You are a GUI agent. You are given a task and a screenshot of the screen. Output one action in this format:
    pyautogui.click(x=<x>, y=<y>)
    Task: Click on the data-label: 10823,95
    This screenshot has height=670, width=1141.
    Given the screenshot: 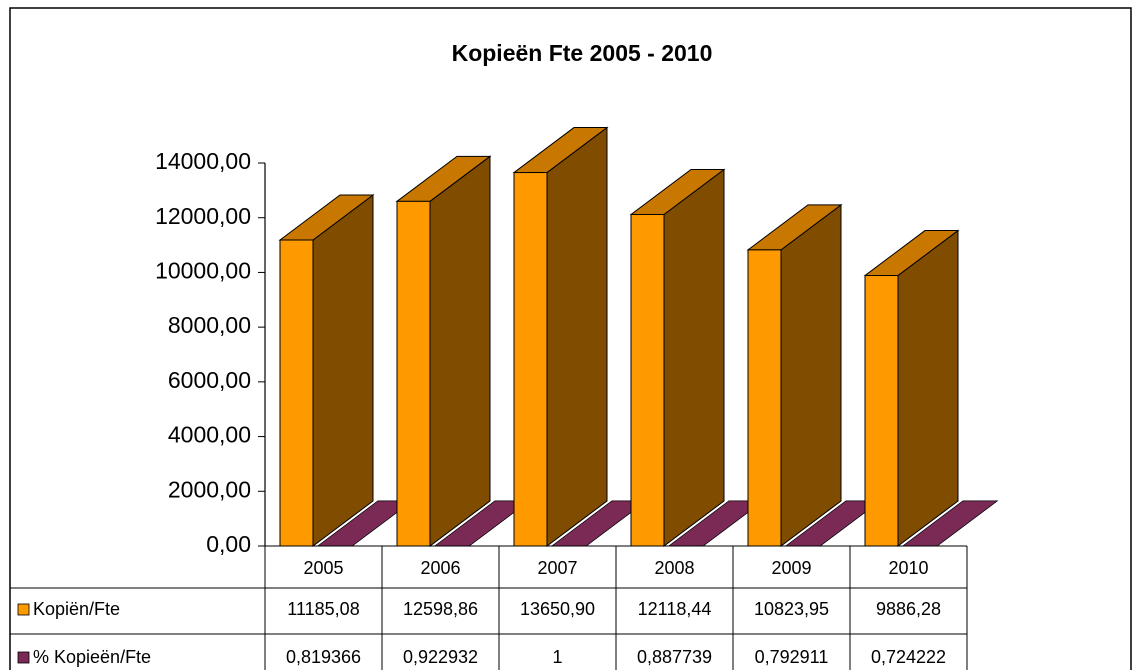 What is the action you would take?
    pyautogui.click(x=791, y=609)
    